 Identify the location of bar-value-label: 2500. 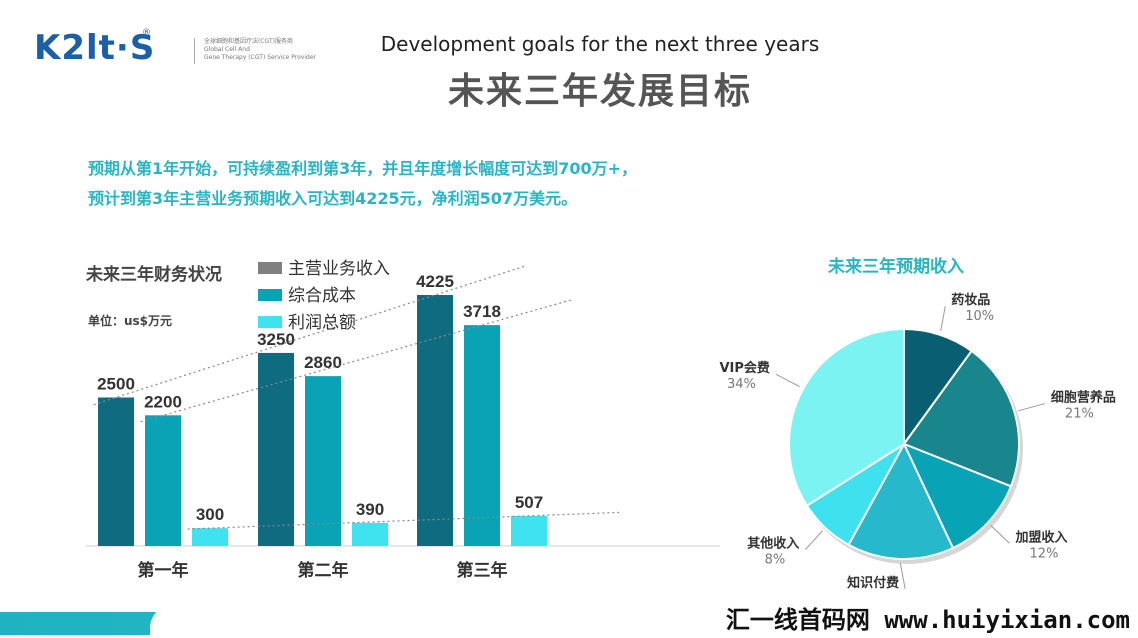
(116, 383).